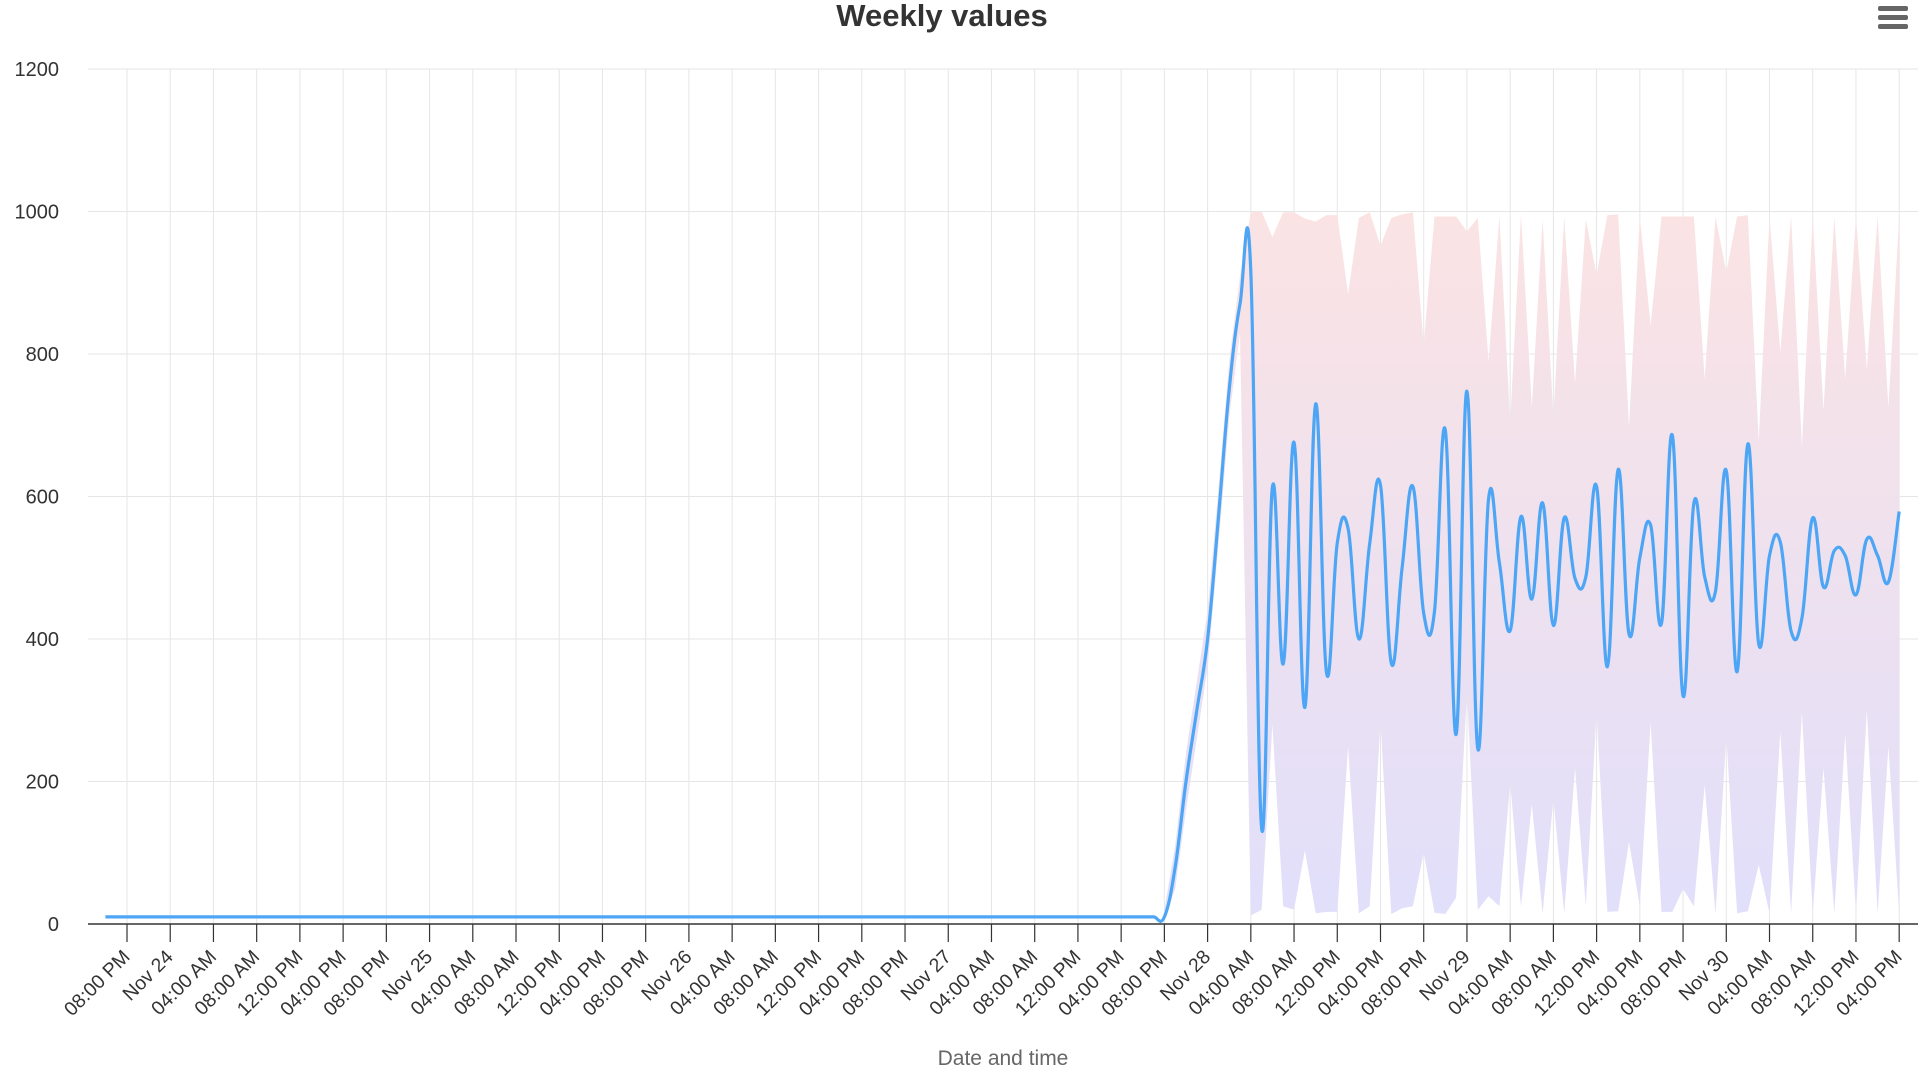 The image size is (1920, 1083). I want to click on y-tick-label: 1200, so click(37, 70).